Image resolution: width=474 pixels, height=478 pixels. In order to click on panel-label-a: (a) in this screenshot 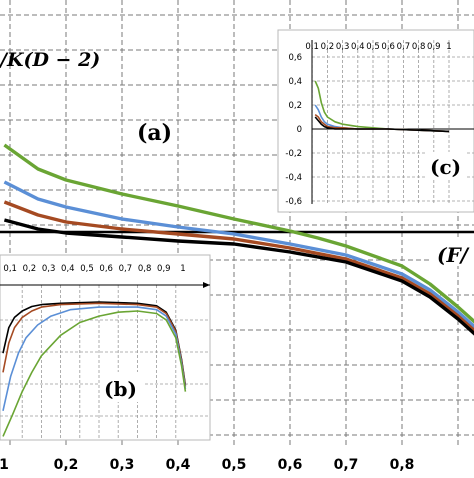, I will do `click(154, 133)`.